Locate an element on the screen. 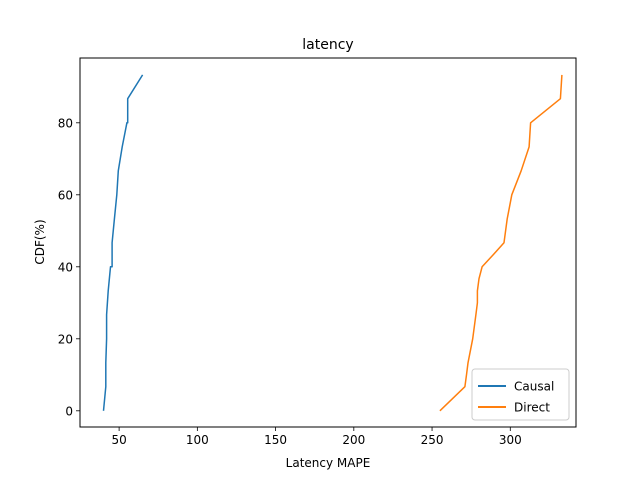  chart-title: latency is located at coordinates (327, 45).